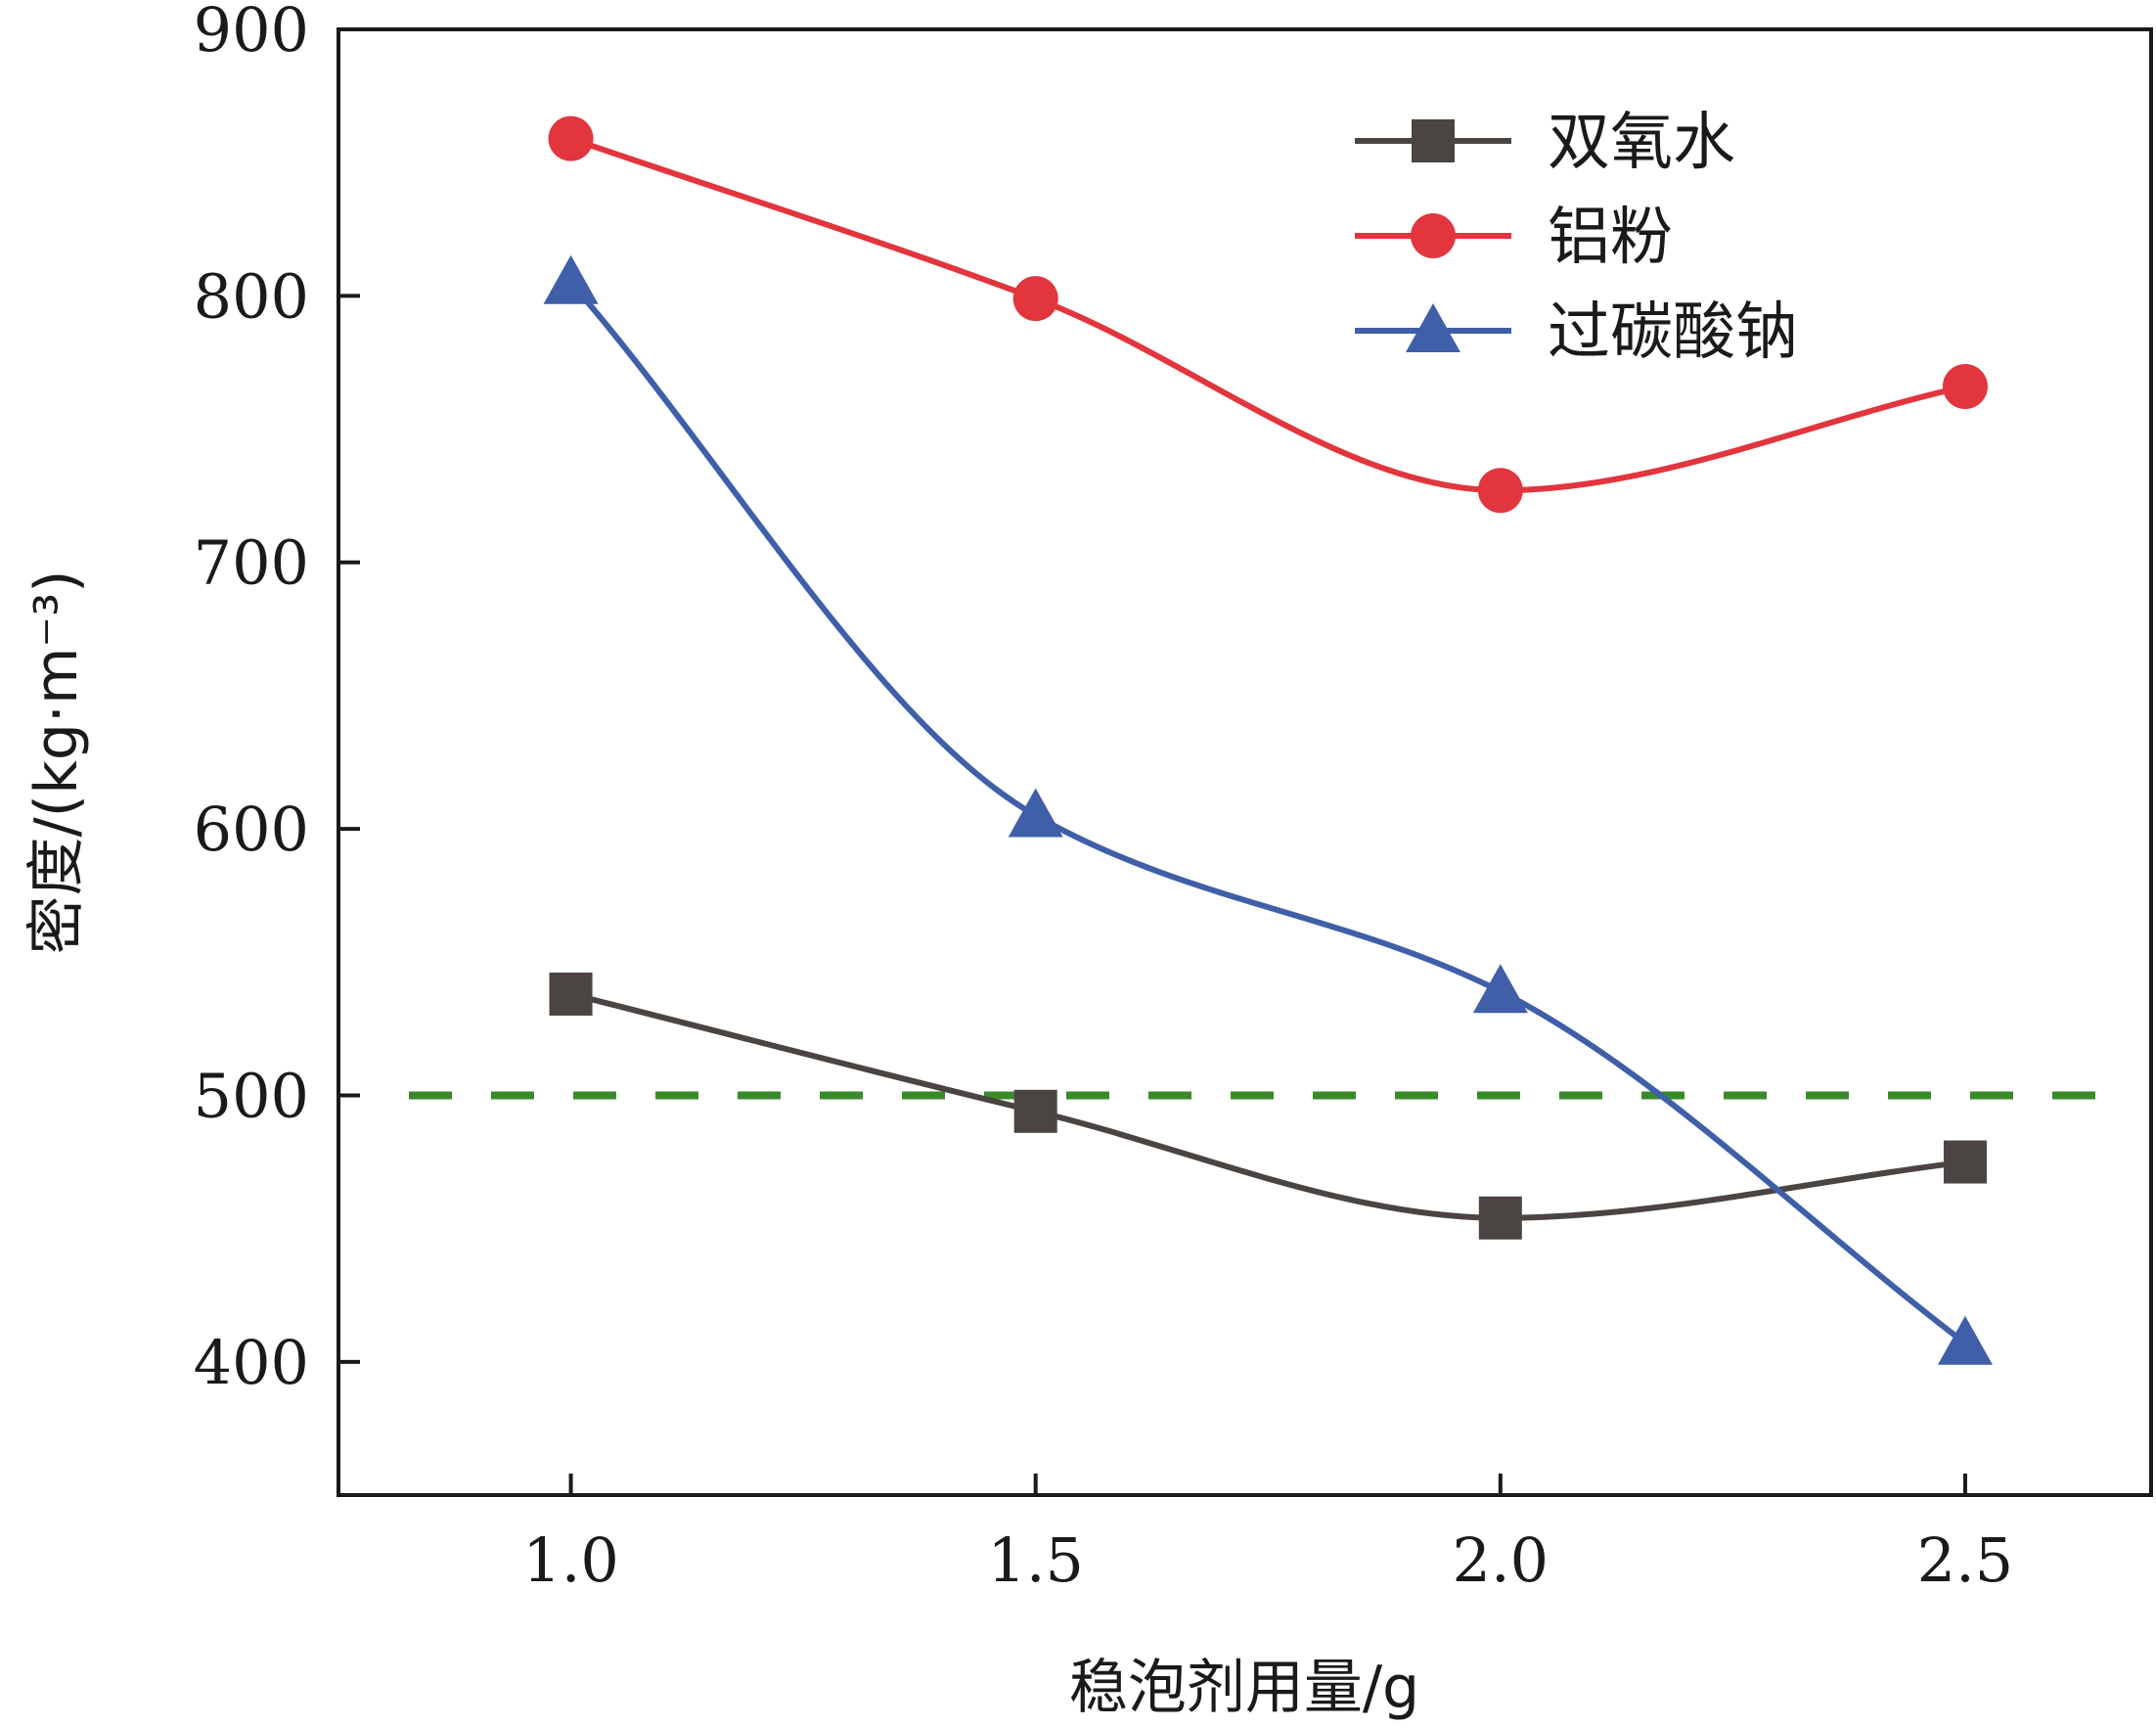  I want to click on legend-label: 过碳酸钠, so click(1673, 332).